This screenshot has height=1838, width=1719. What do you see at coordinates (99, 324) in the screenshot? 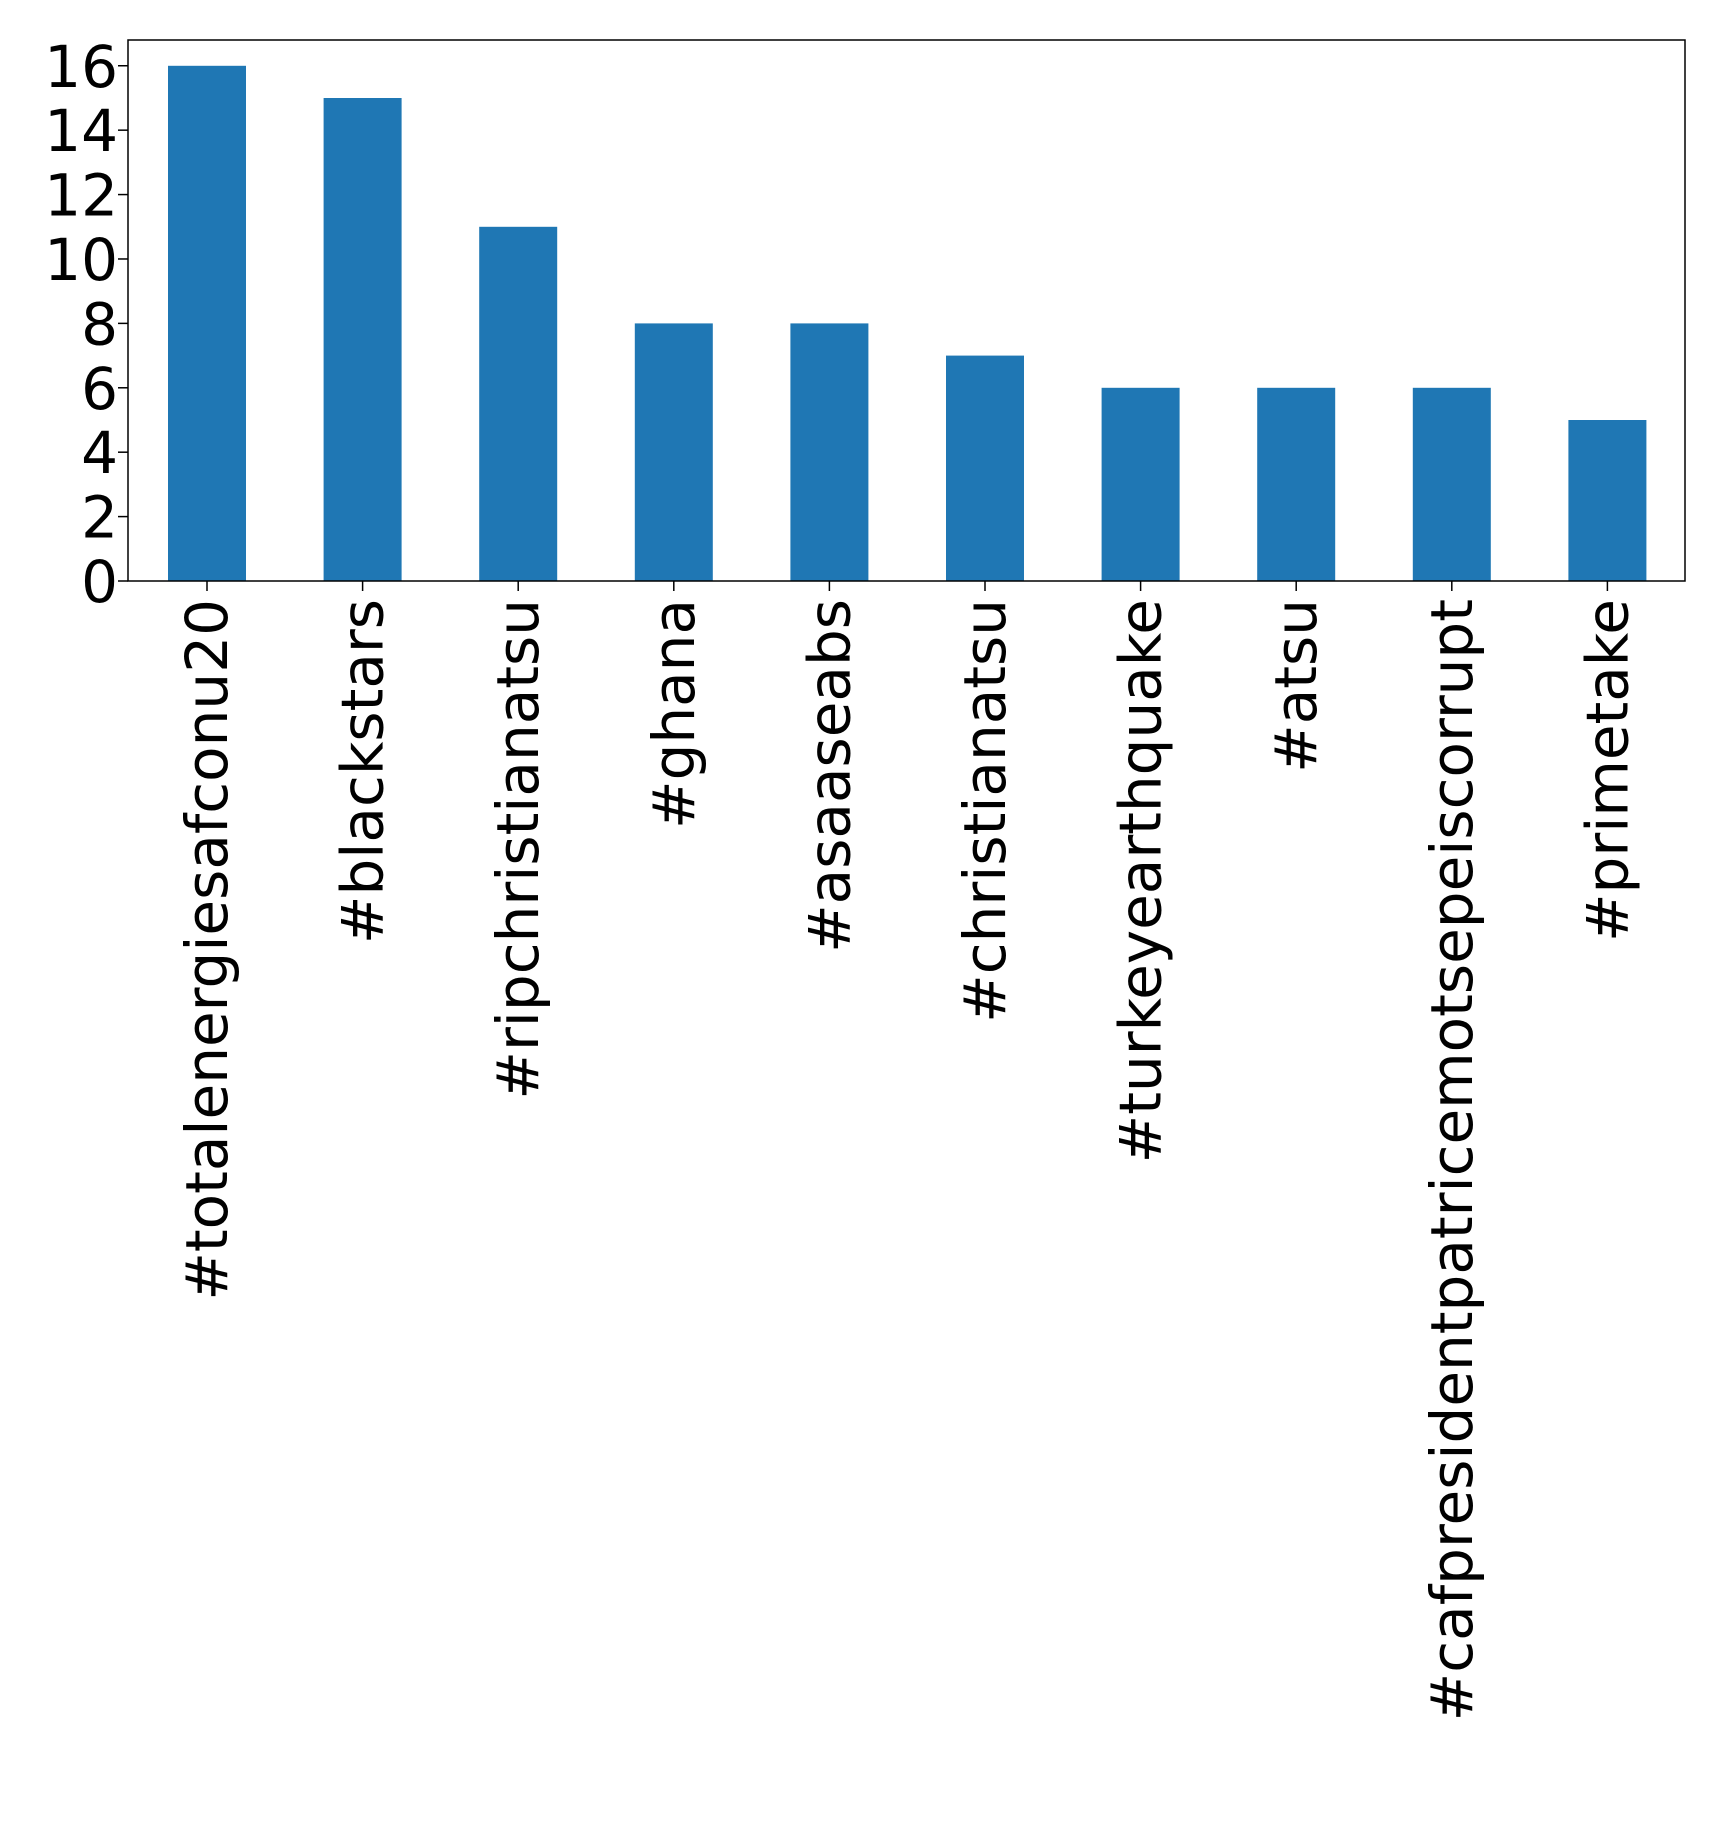
I see `y-tick-label: 8` at bounding box center [99, 324].